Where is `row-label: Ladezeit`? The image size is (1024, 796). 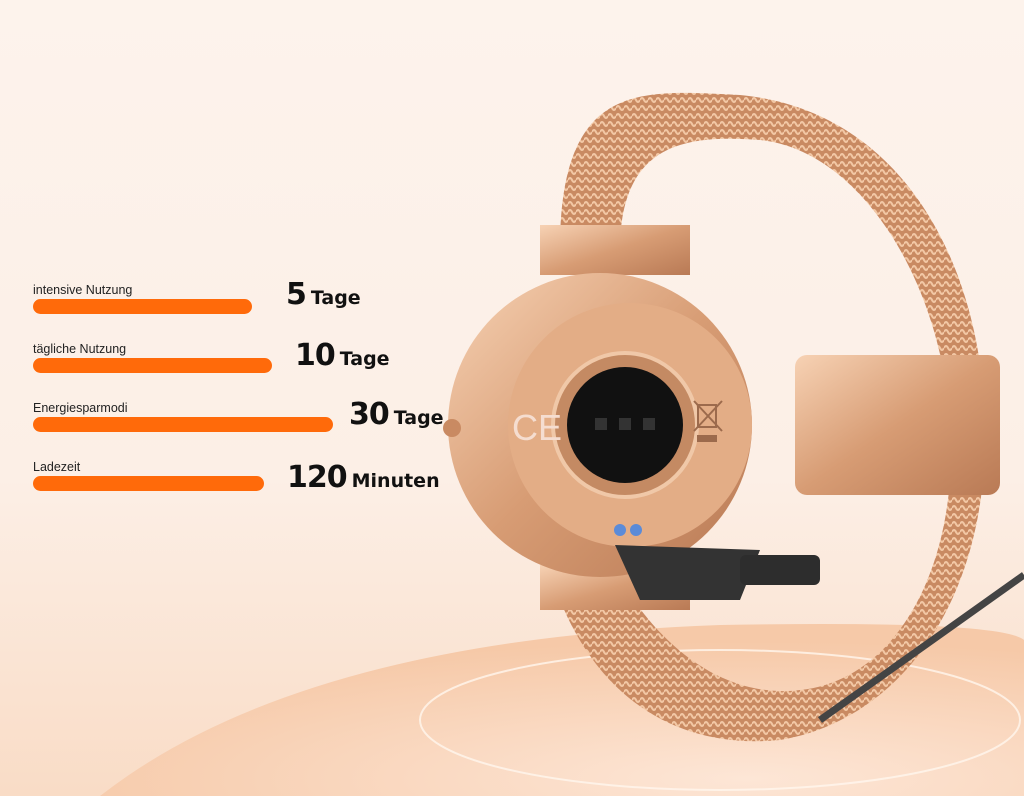 row-label: Ladezeit is located at coordinates (57, 467).